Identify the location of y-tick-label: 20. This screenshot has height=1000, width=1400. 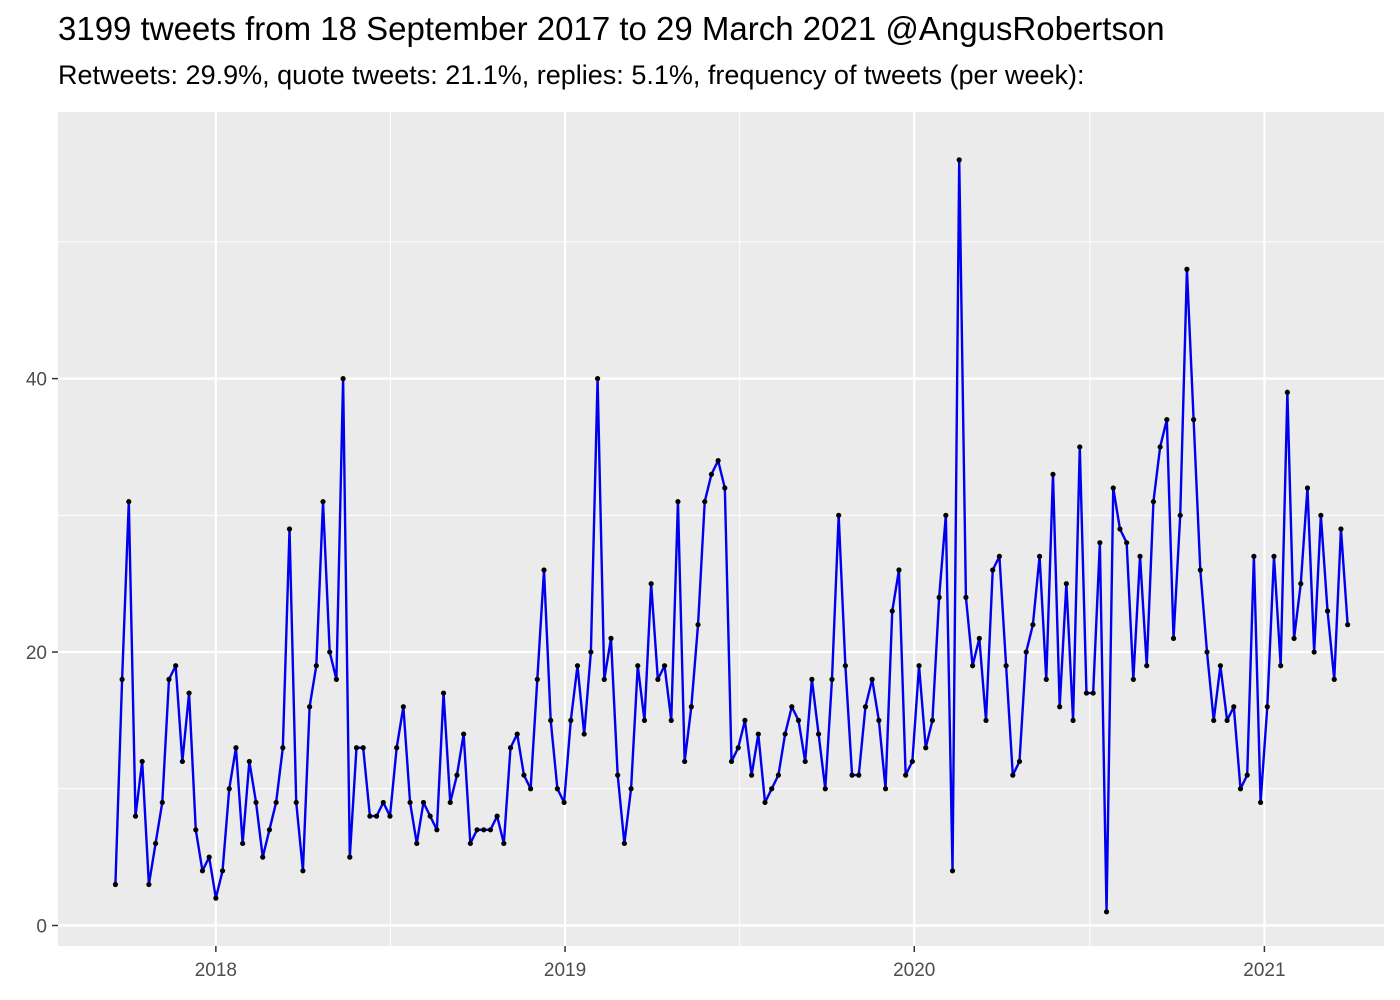
(36, 653).